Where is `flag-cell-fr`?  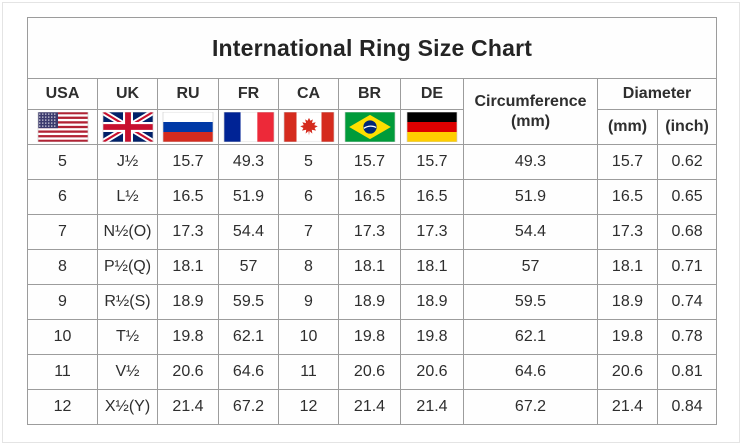 flag-cell-fr is located at coordinates (248, 127).